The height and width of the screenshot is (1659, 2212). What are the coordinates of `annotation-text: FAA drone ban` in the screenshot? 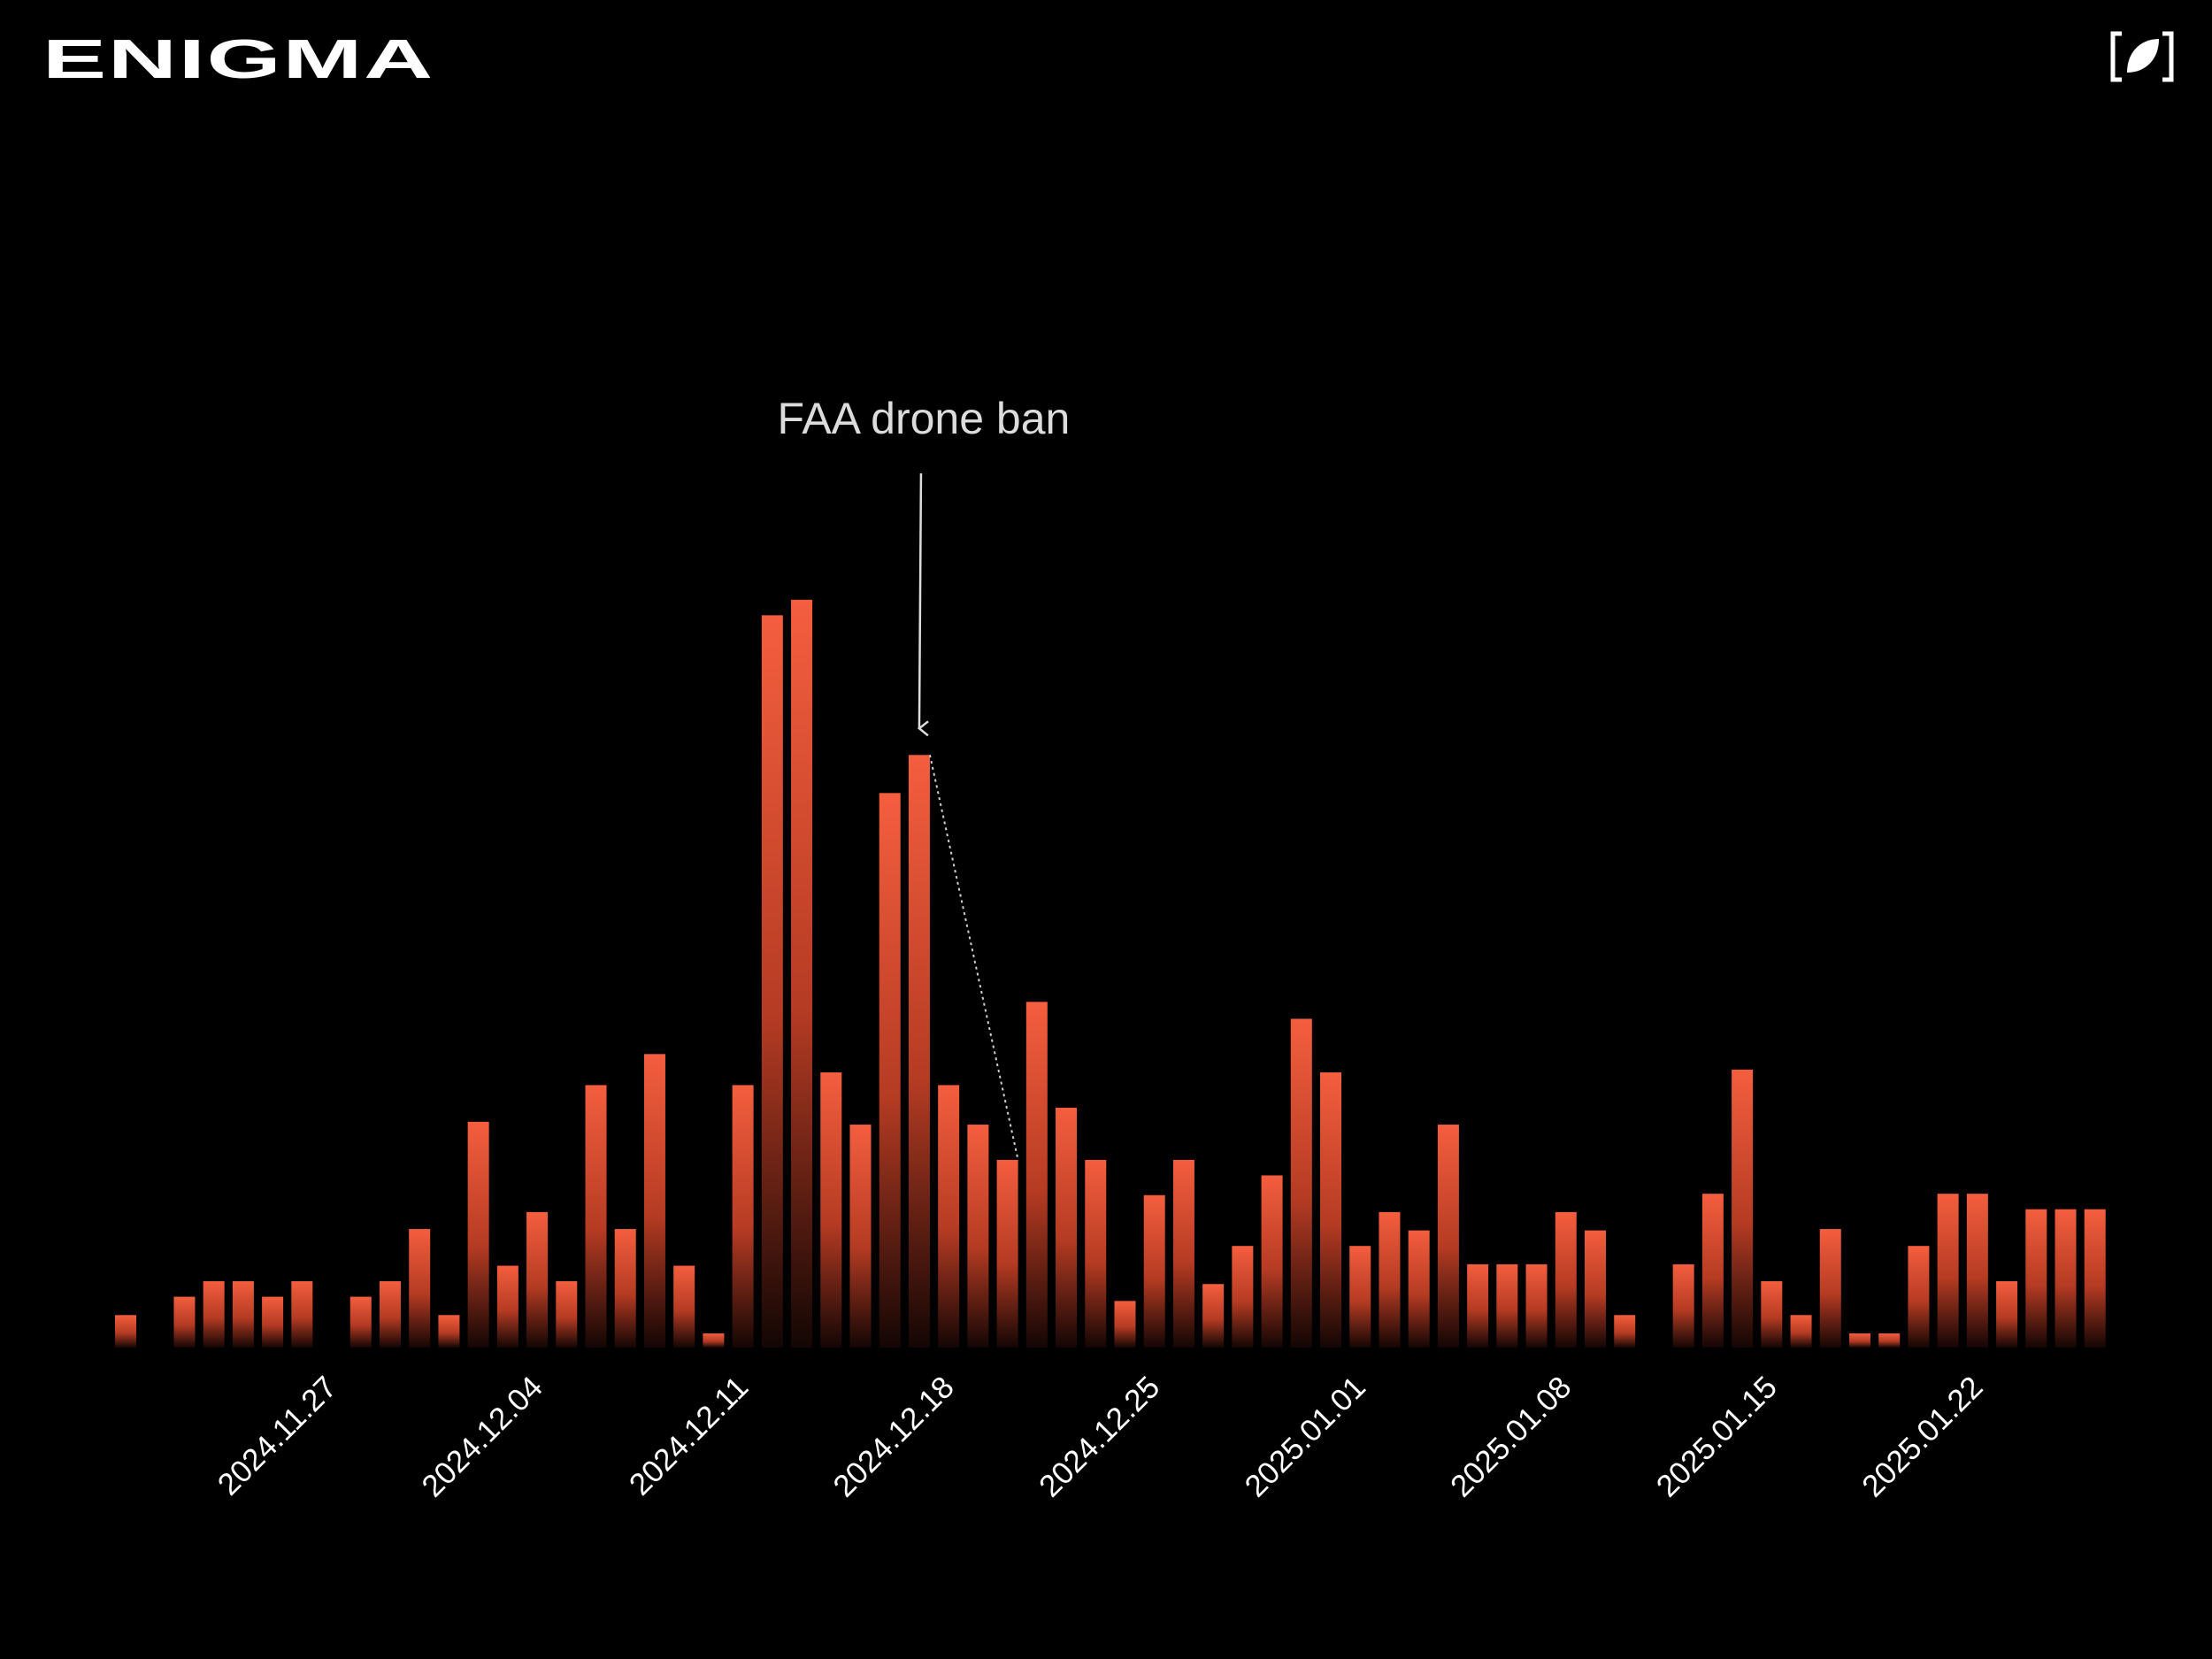 It's located at (924, 419).